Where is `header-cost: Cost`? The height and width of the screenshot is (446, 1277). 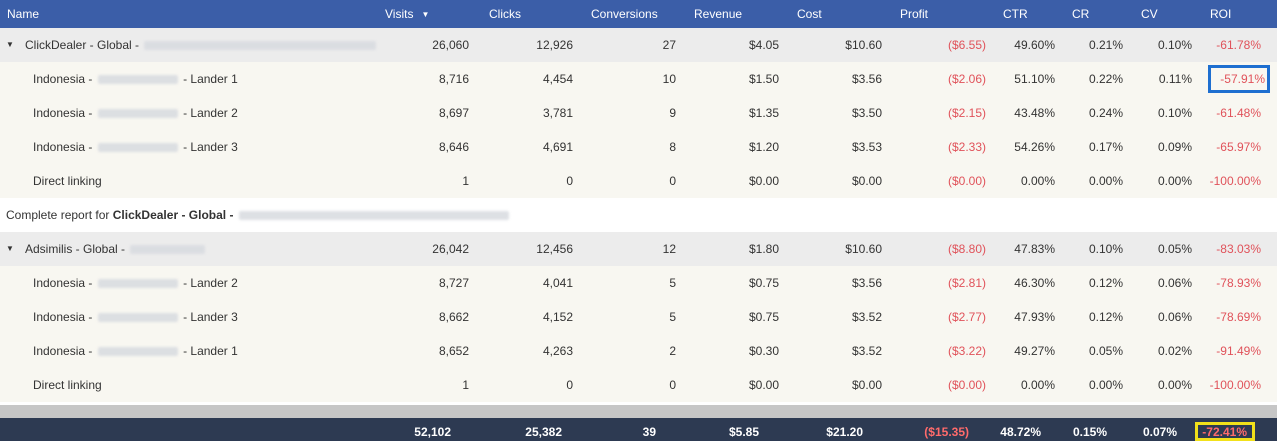 header-cost: Cost is located at coordinates (809, 14).